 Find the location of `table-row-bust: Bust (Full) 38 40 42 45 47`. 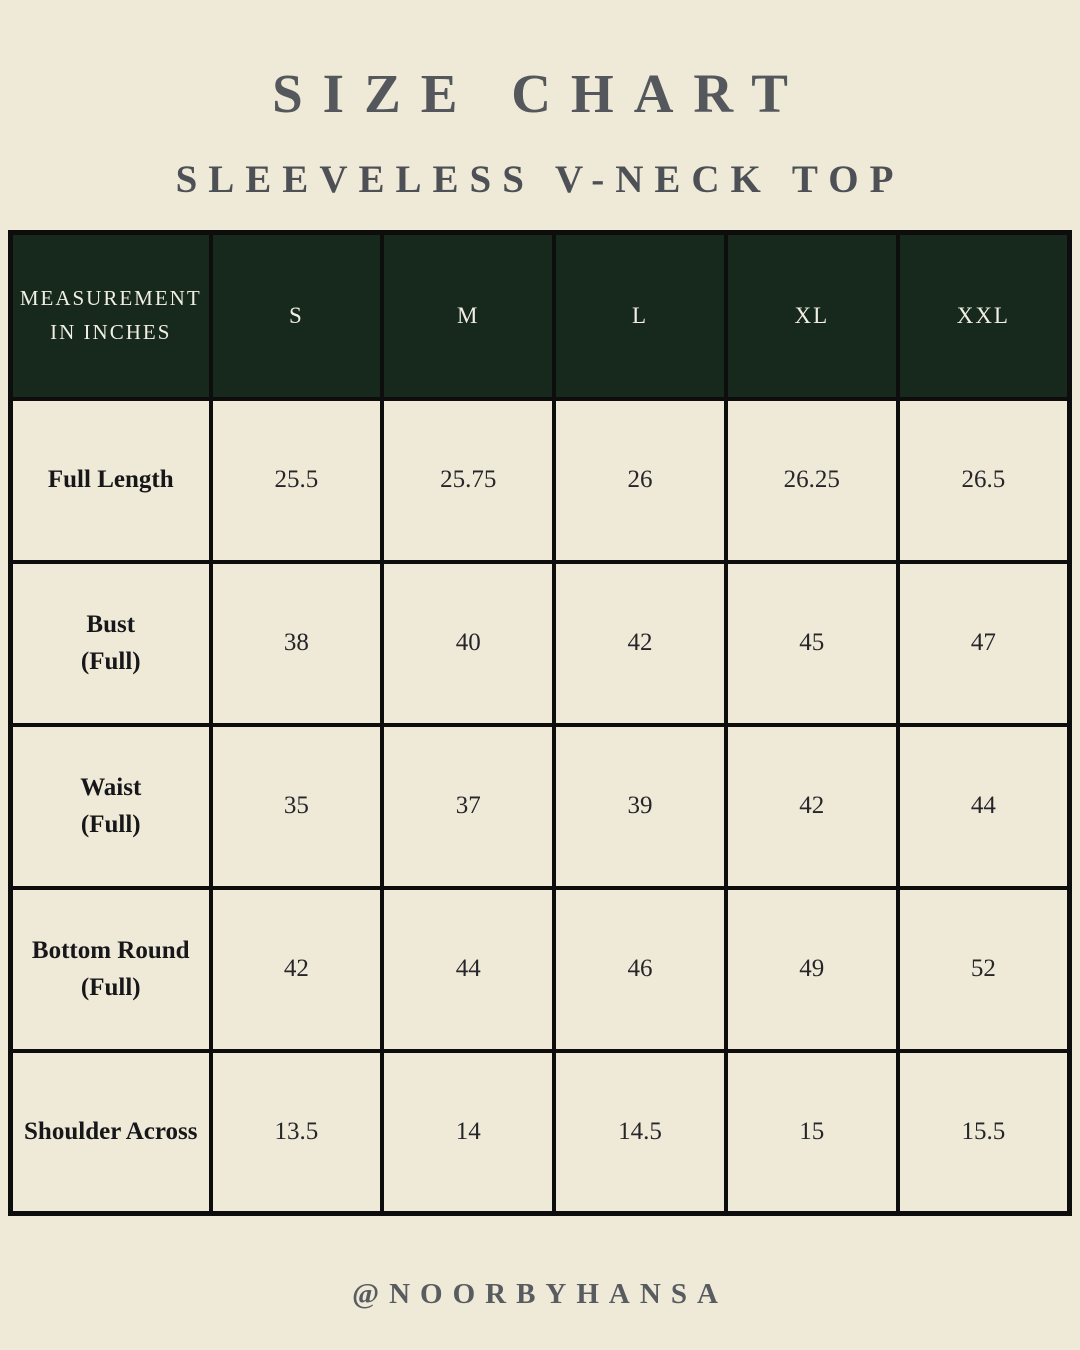

table-row-bust: Bust (Full) 38 40 42 45 47 is located at coordinates (540, 643).